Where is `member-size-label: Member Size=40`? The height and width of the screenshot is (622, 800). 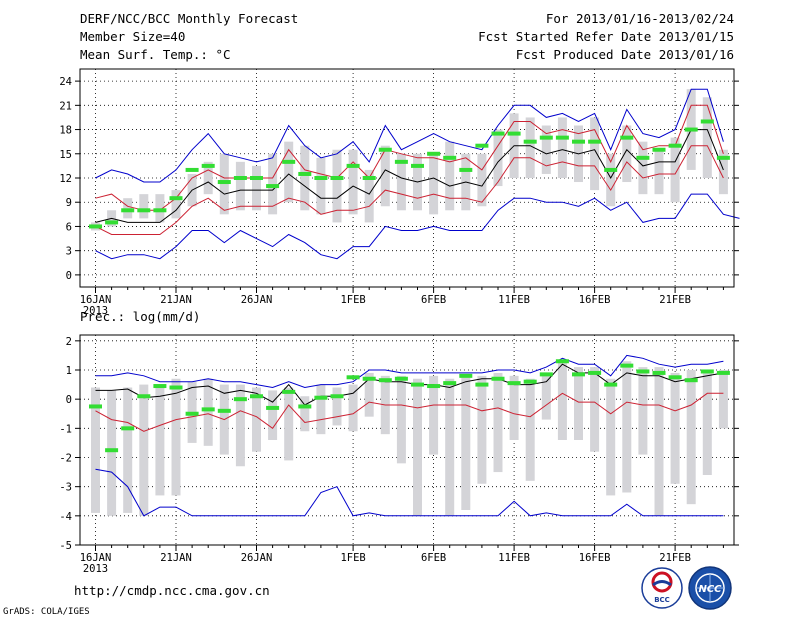
member-size-label: Member Size=40 is located at coordinates (132, 36).